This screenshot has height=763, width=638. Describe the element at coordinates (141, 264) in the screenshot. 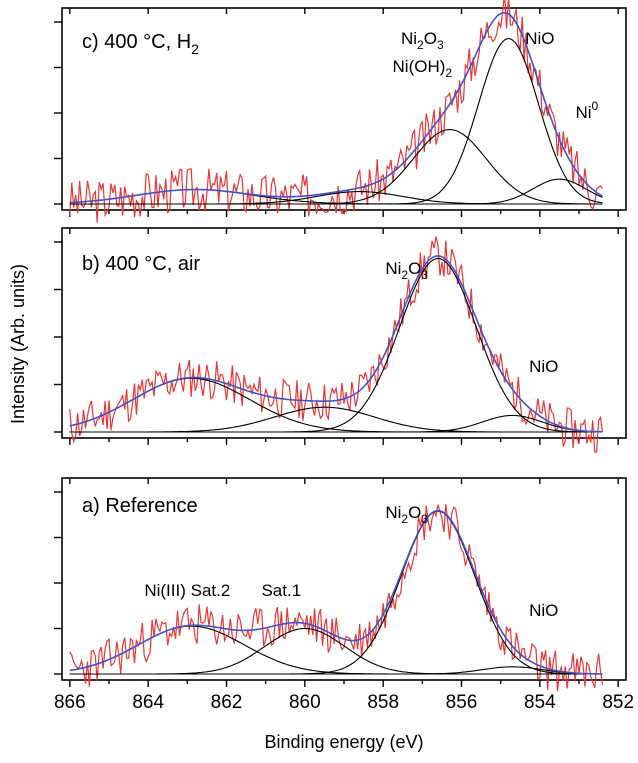

I see `panel-label: b) 400 °C, air` at that location.